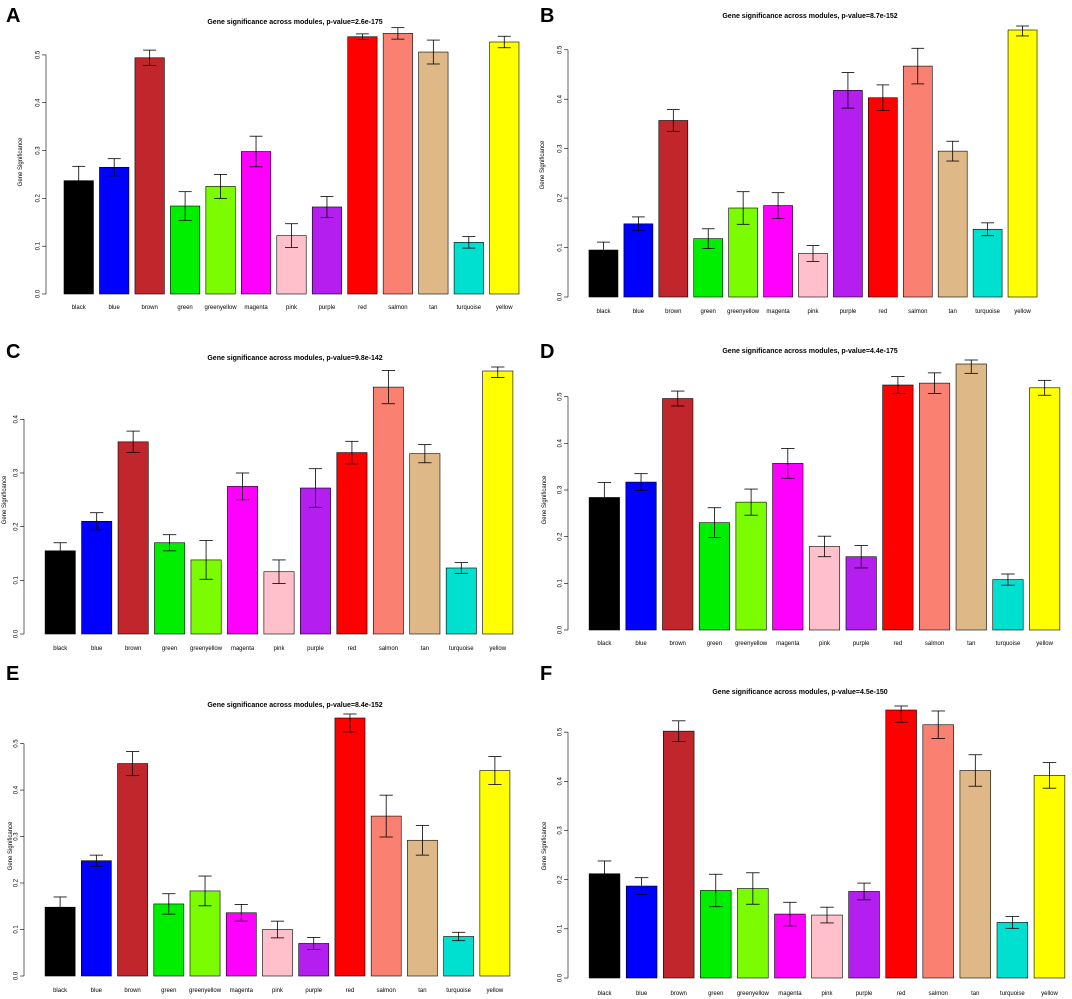 The height and width of the screenshot is (999, 1072). Describe the element at coordinates (547, 352) in the screenshot. I see `panel-letter: D` at that location.